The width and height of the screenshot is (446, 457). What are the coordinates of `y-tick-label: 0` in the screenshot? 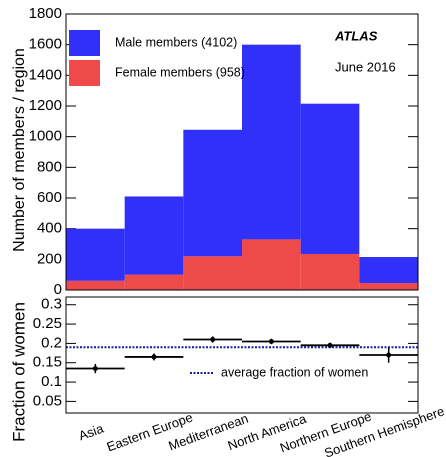 It's located at (58, 289).